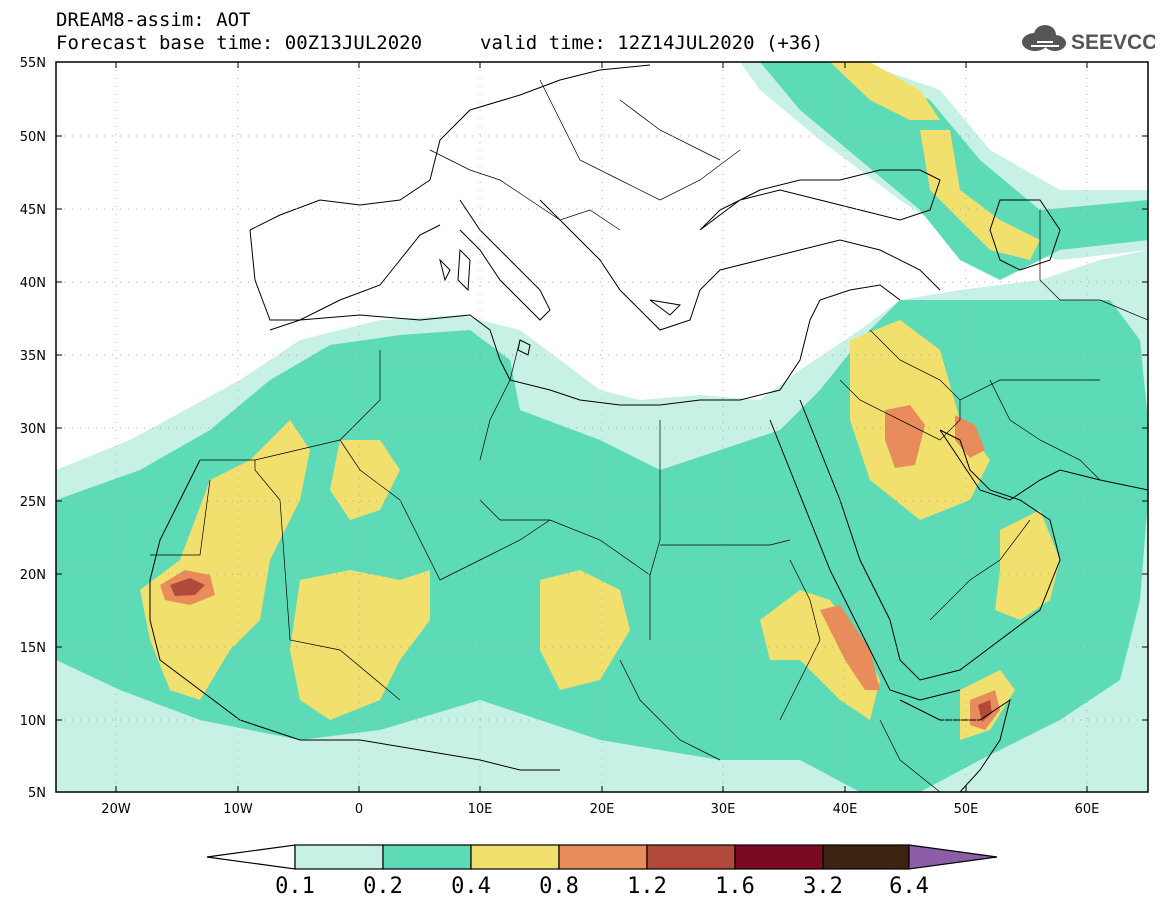 The width and height of the screenshot is (1165, 905). What do you see at coordinates (225, 560) in the screenshot?
I see `aot-0.4-west-region` at bounding box center [225, 560].